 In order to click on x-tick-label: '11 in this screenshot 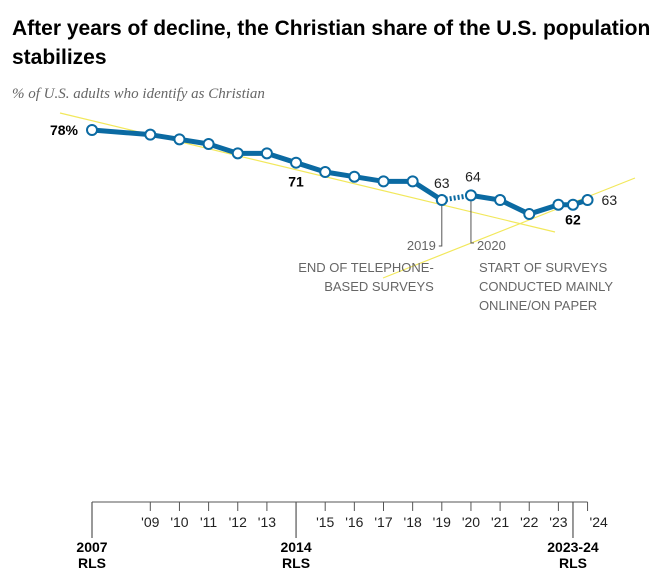, I will do `click(208, 522)`.